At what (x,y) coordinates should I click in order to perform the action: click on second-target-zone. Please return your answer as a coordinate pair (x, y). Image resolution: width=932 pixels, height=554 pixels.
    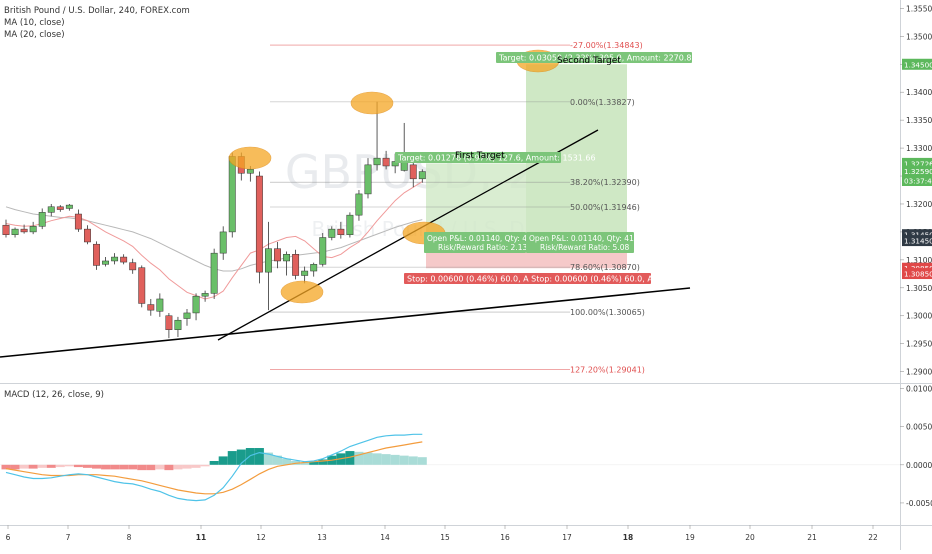
    Looking at the image, I should click on (576, 149).